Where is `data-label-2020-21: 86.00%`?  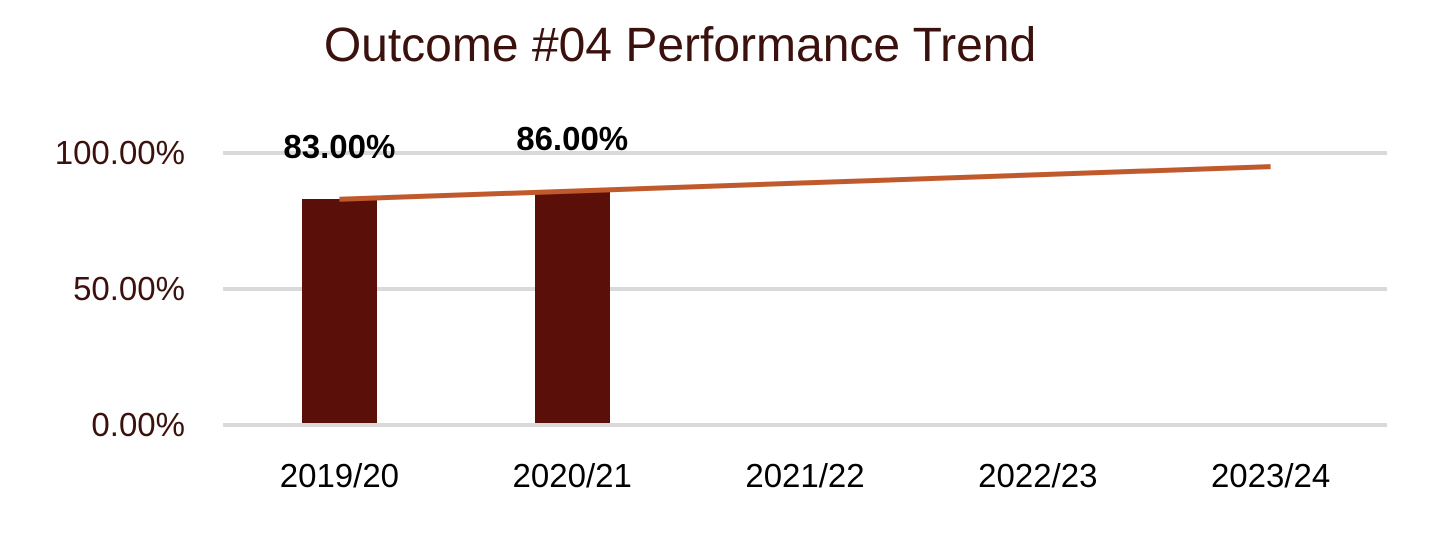
data-label-2020-21: 86.00% is located at coordinates (572, 139).